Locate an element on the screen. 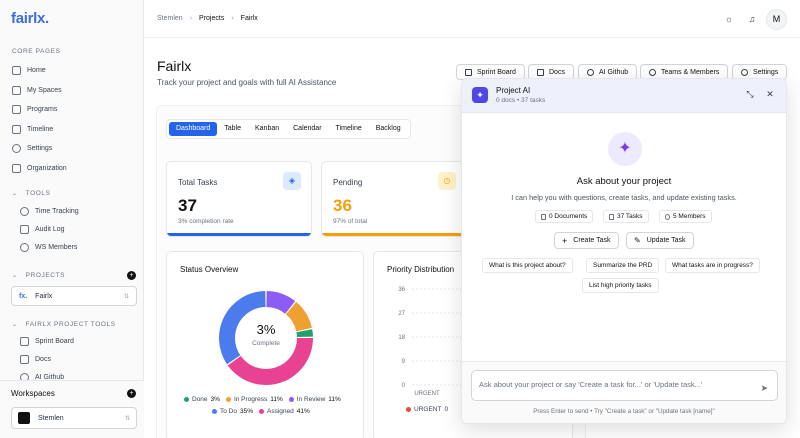 This screenshot has height=438, width=800. breadcrumb-item: Projects is located at coordinates (212, 18).